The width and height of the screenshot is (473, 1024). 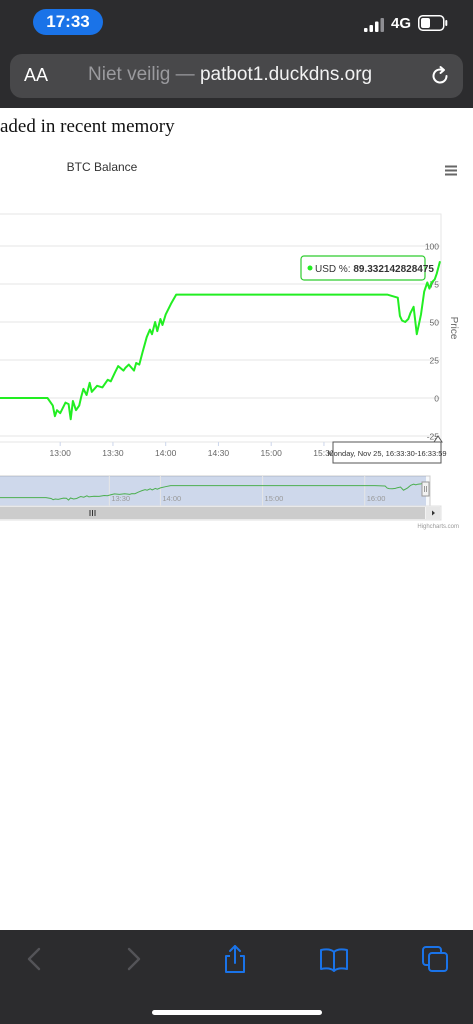 I want to click on x-tick-label: 13:00, so click(x=61, y=453).